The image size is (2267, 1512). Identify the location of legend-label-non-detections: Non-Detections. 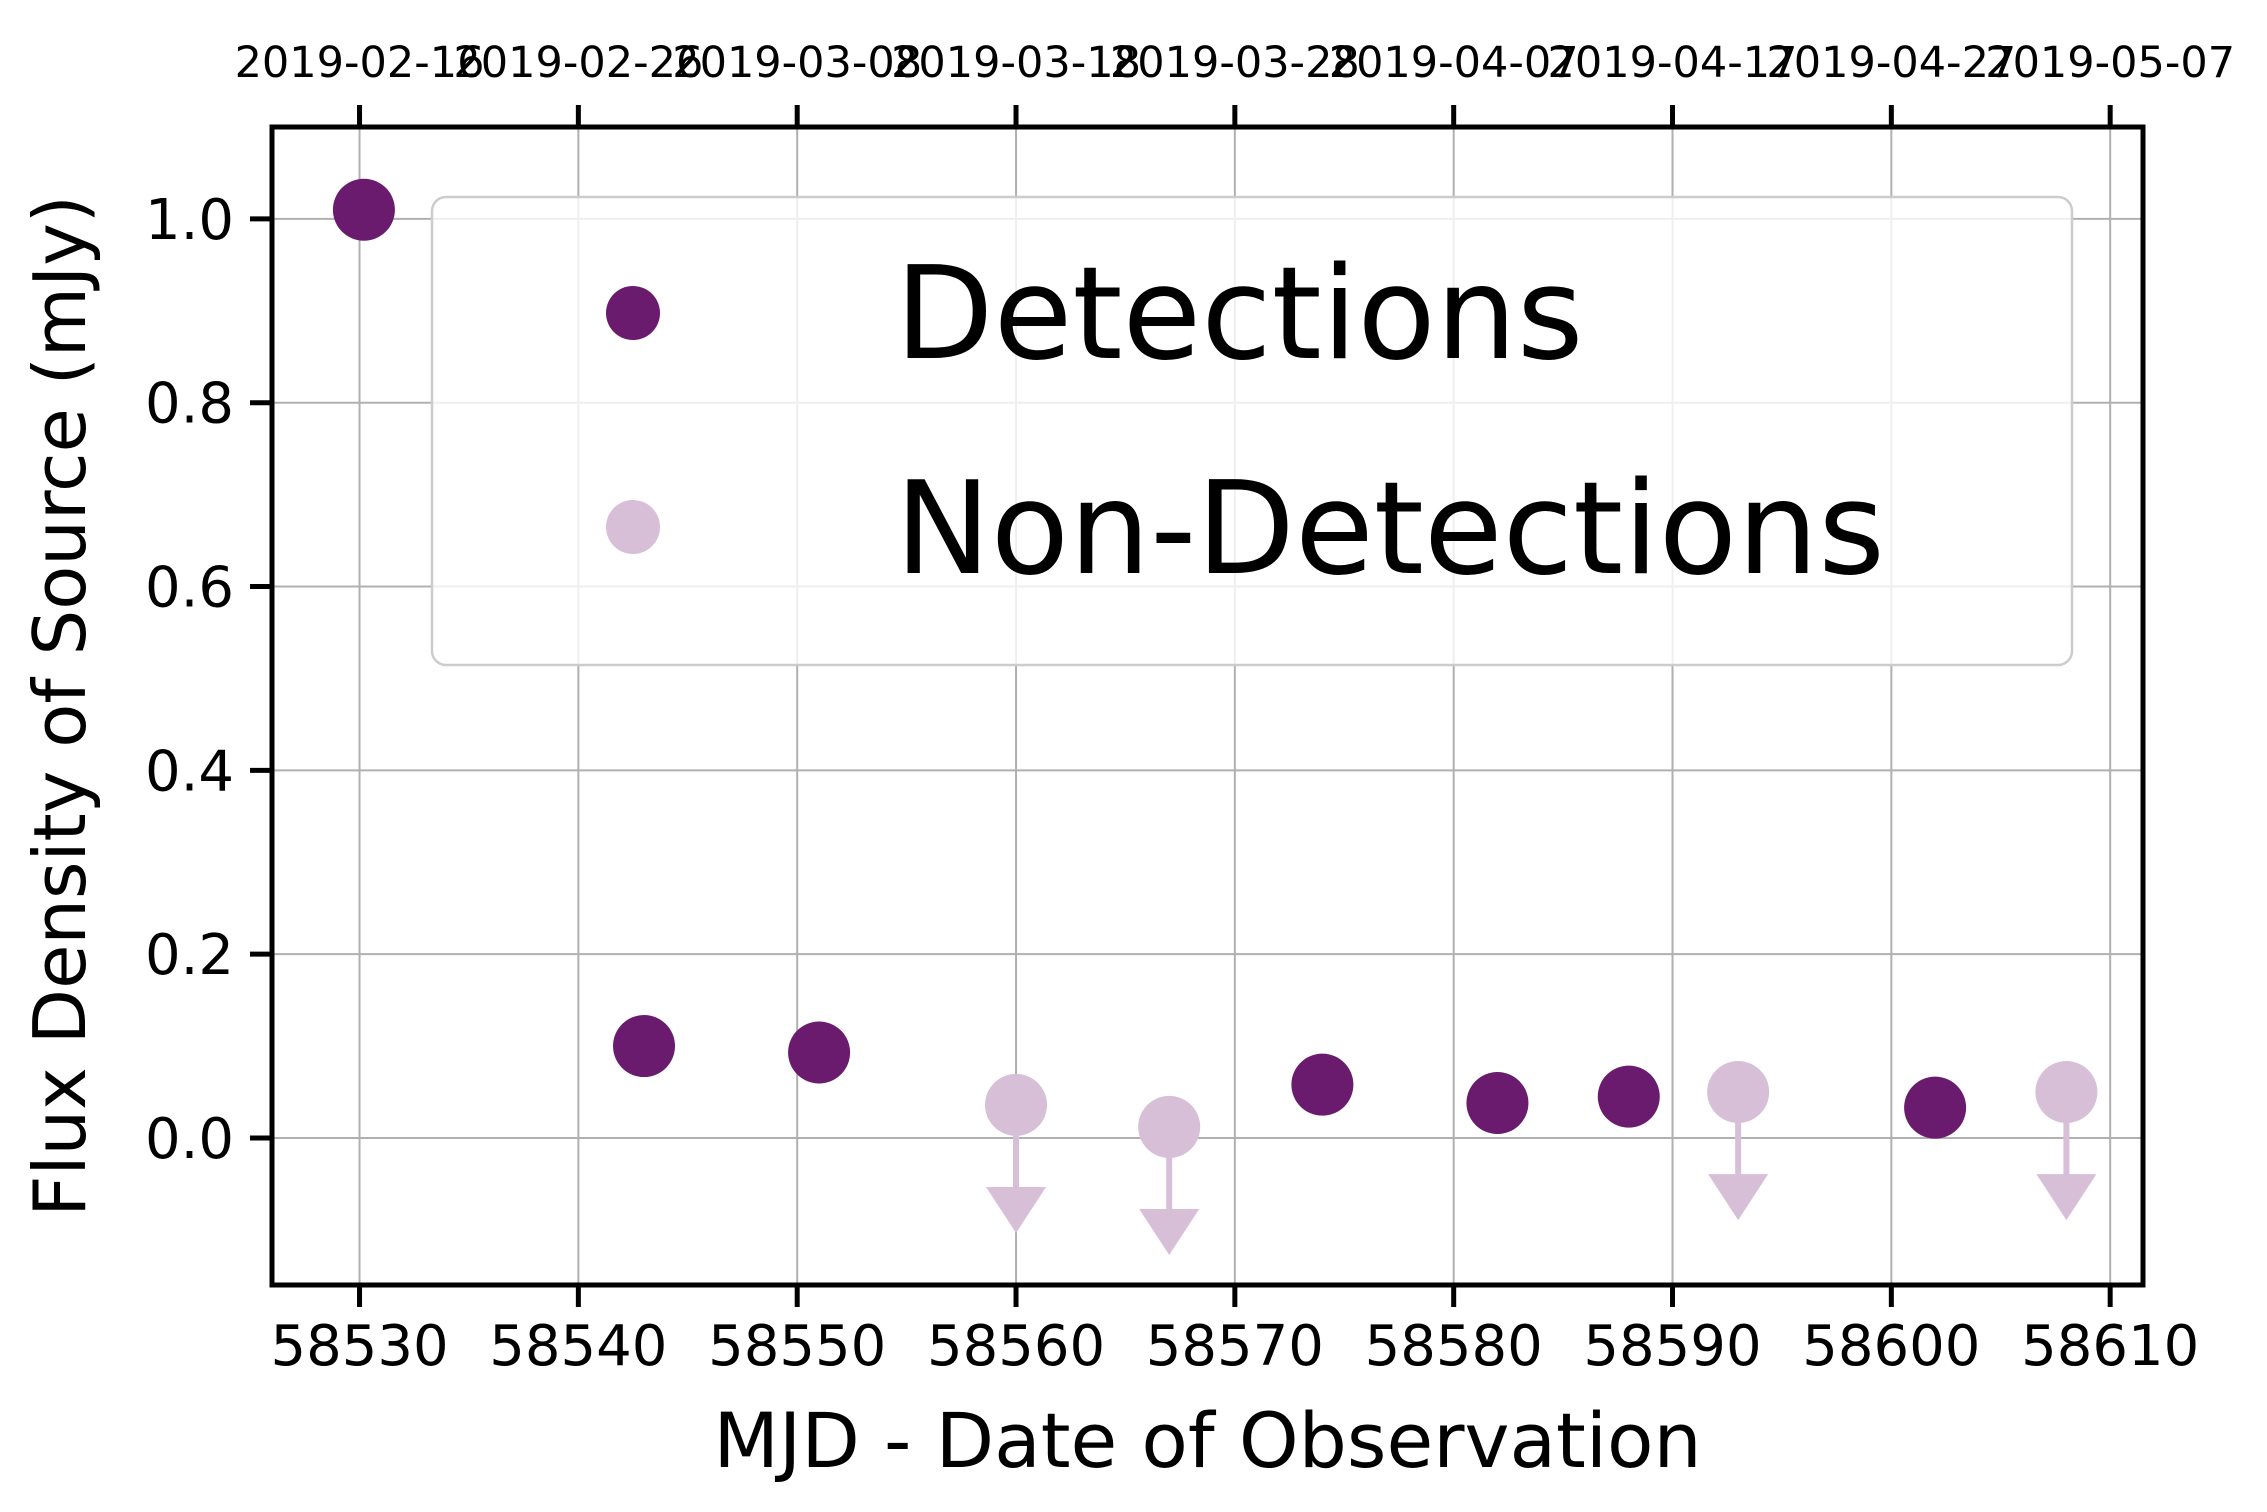
(1390, 529).